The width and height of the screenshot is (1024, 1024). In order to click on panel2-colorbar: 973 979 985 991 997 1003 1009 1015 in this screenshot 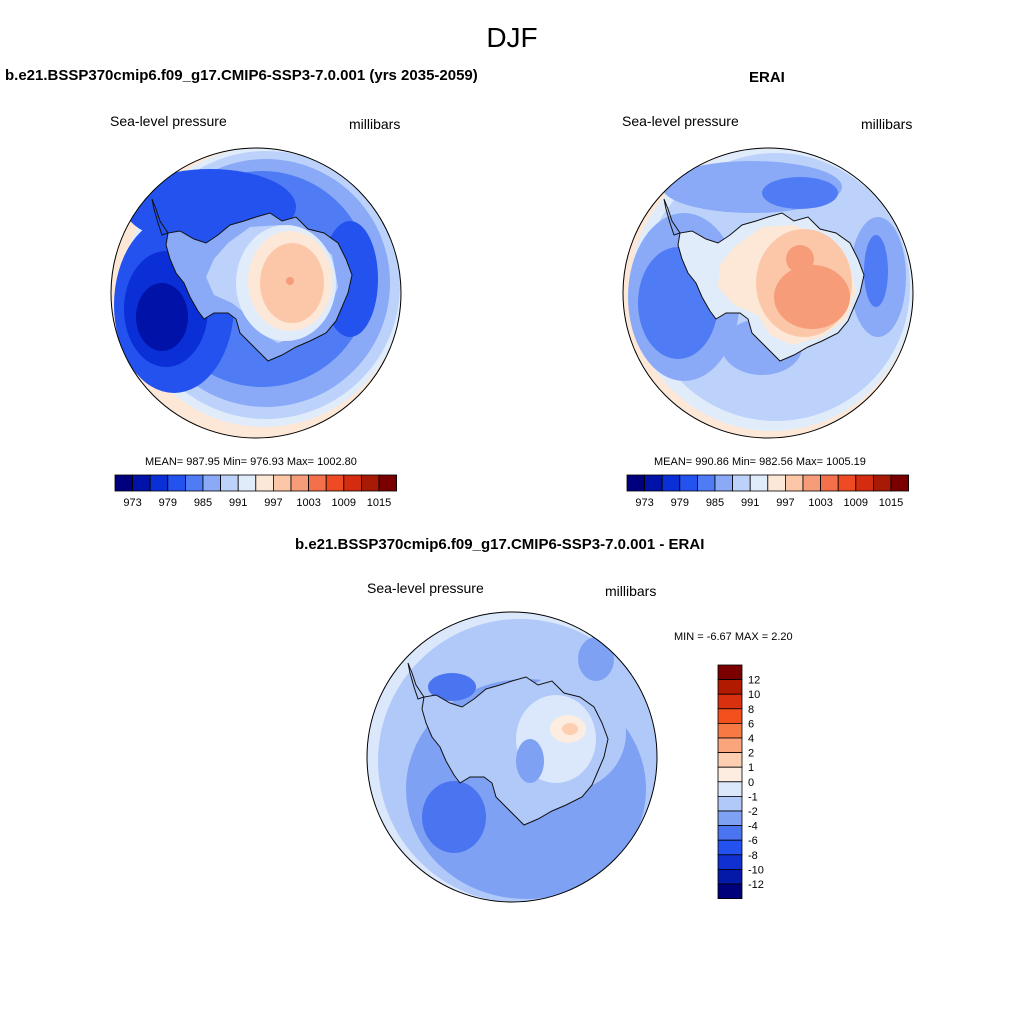, I will do `click(768, 491)`.